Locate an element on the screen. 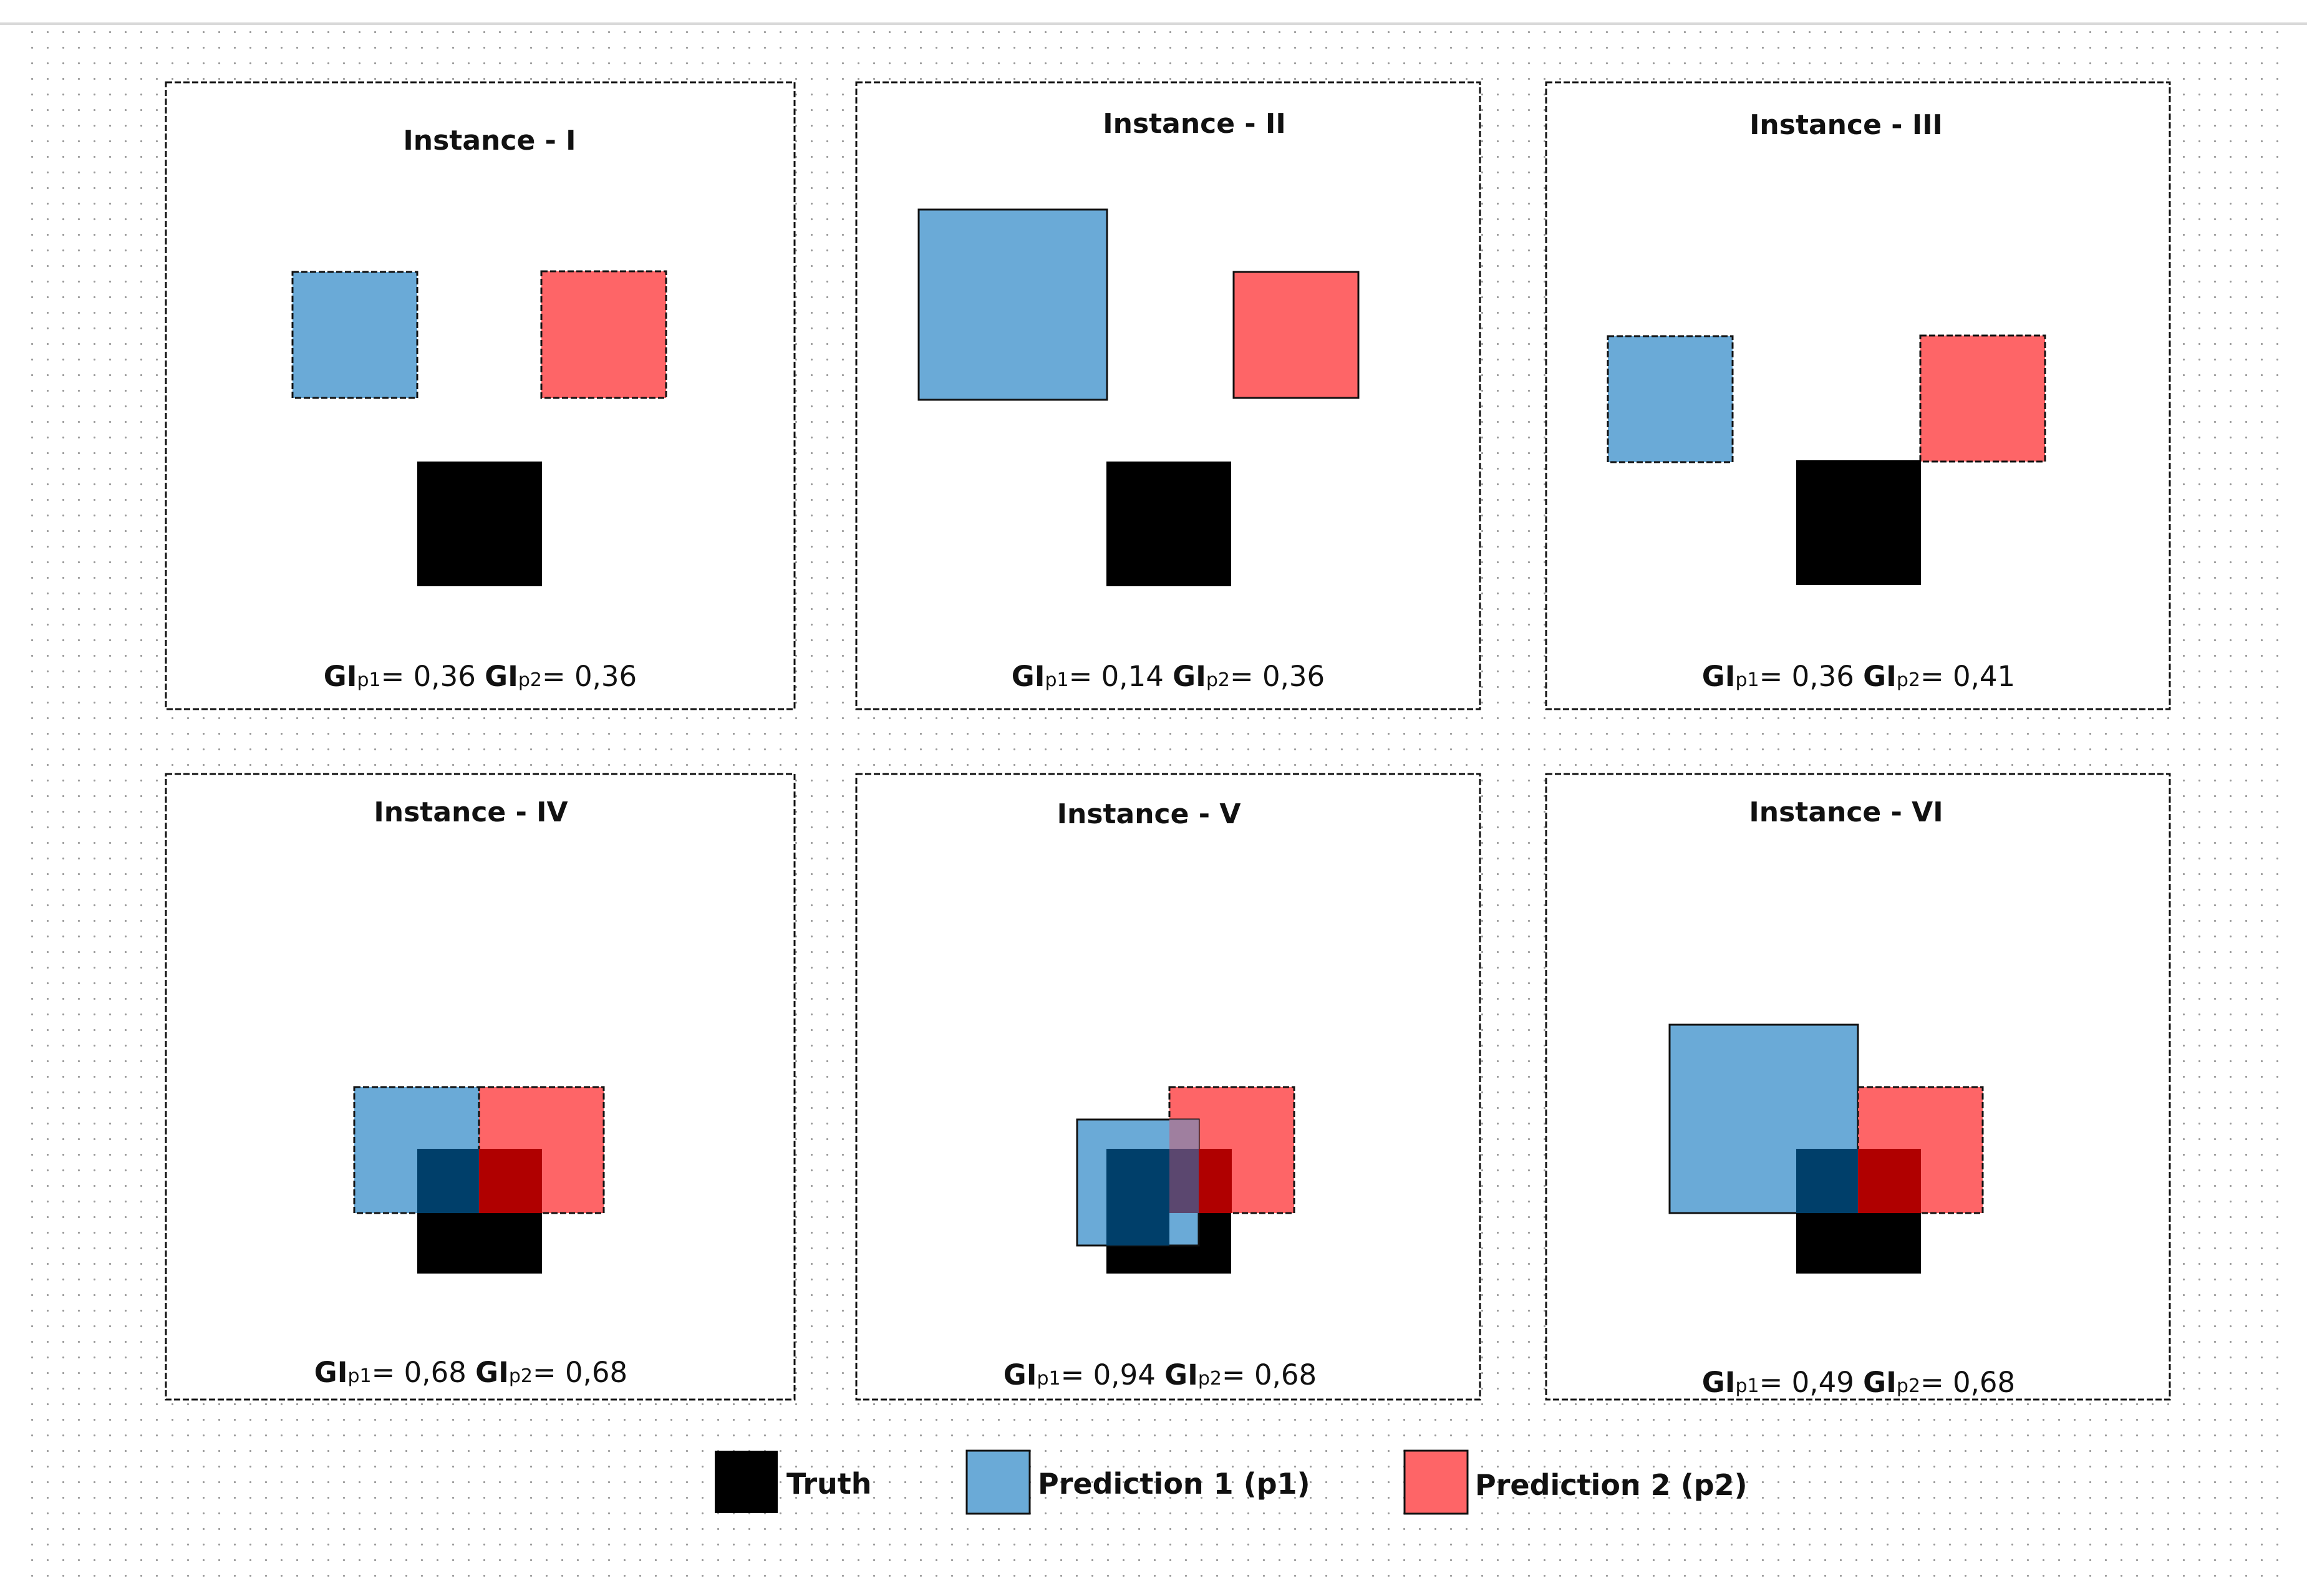  panel-title: Instance - V is located at coordinates (1149, 814).